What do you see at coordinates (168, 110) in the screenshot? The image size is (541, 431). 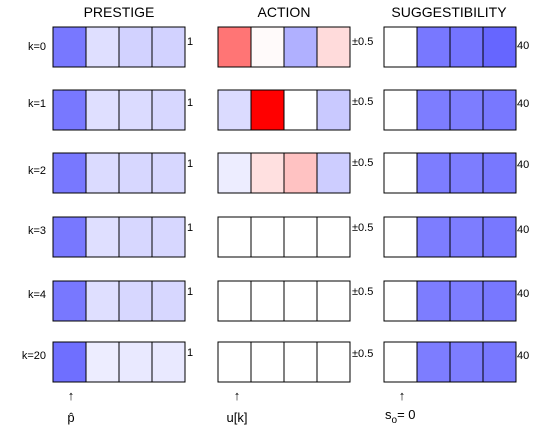 I see `prestige-cell-r1-c3` at bounding box center [168, 110].